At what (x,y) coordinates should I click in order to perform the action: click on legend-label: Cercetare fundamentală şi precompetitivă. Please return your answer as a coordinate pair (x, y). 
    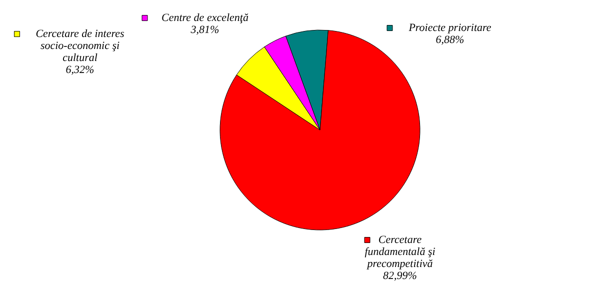
    Looking at the image, I should click on (400, 252).